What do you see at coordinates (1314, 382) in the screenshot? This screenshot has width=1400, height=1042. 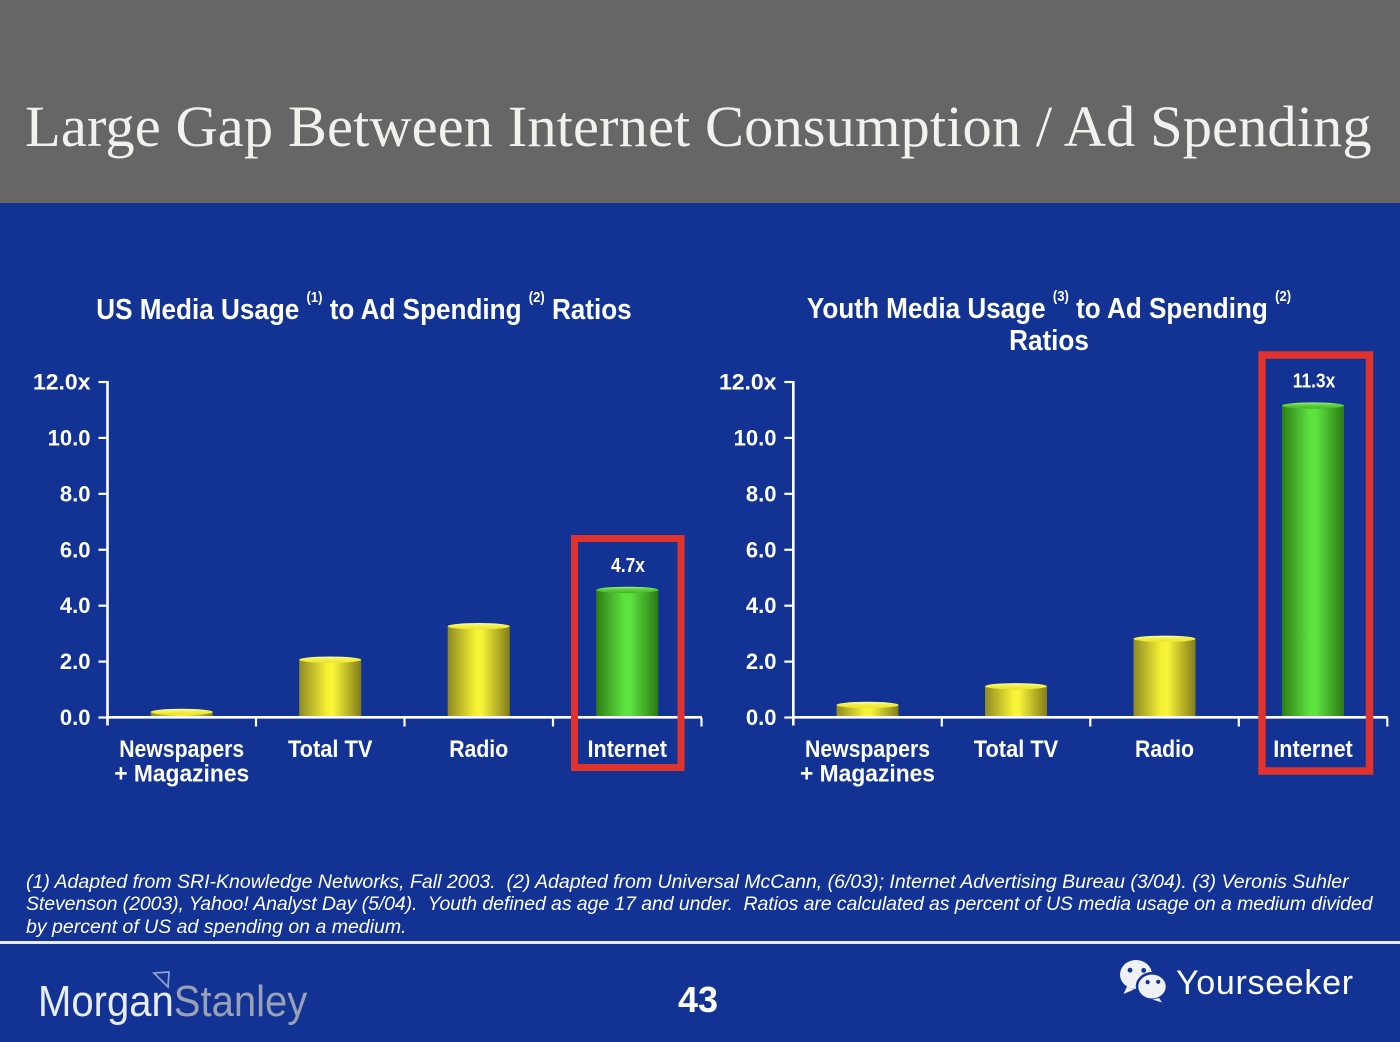 I see `svg-text: 11.3x` at bounding box center [1314, 382].